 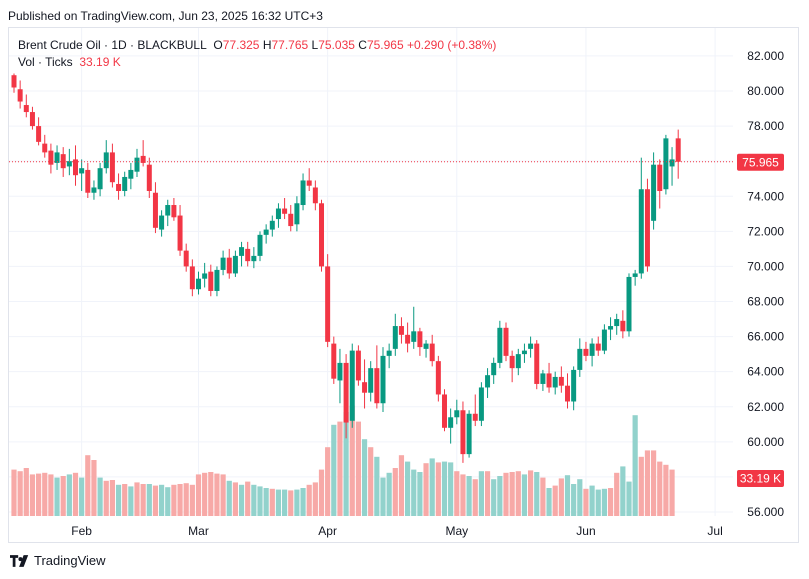 What do you see at coordinates (765, 302) in the screenshot?
I see `y-tick-label: 68.000` at bounding box center [765, 302].